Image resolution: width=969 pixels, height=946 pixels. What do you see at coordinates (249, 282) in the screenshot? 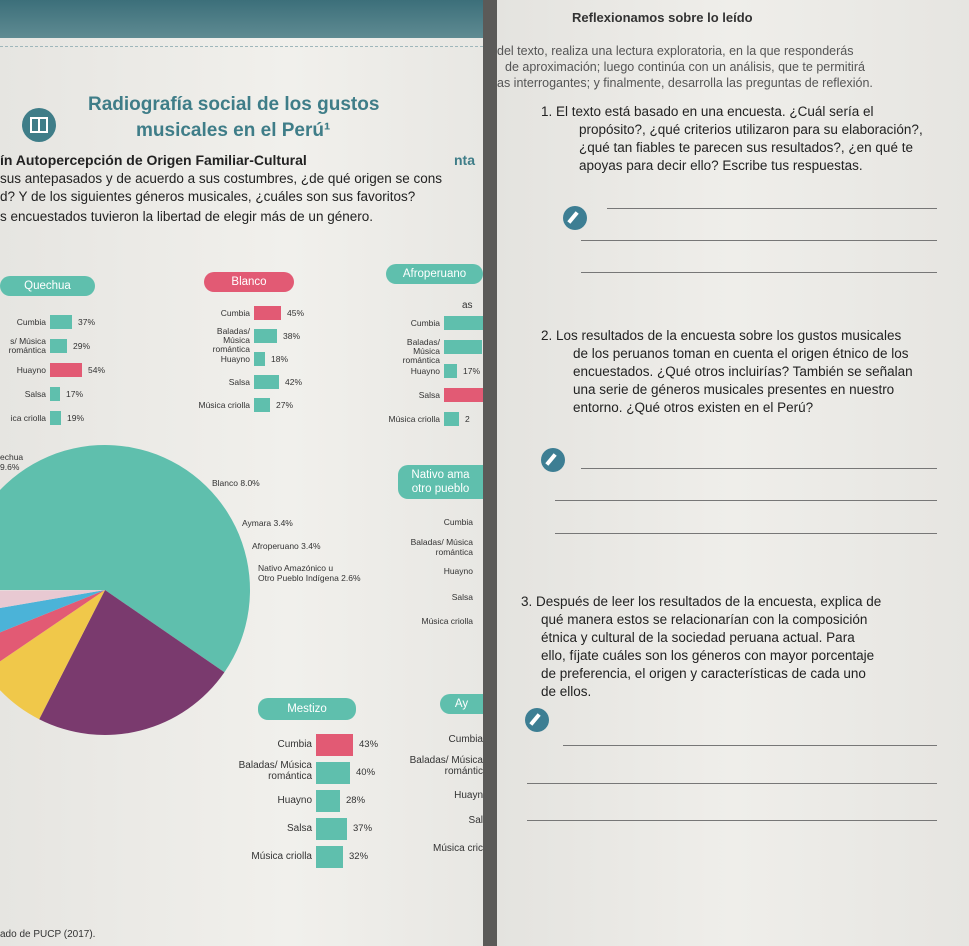
I see `group-title-blanco: Blanco` at bounding box center [249, 282].